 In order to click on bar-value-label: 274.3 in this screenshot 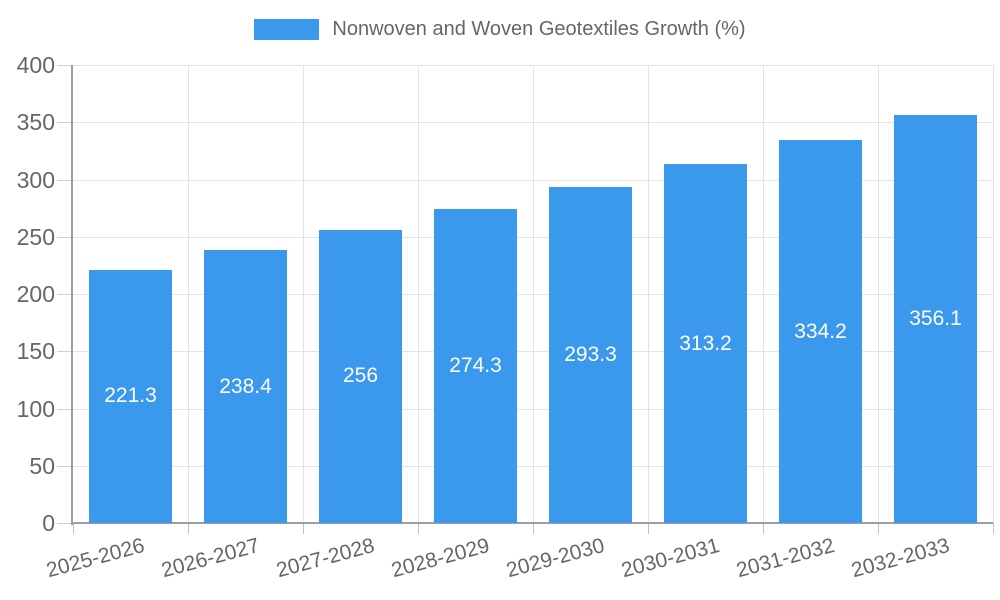, I will do `click(475, 365)`.